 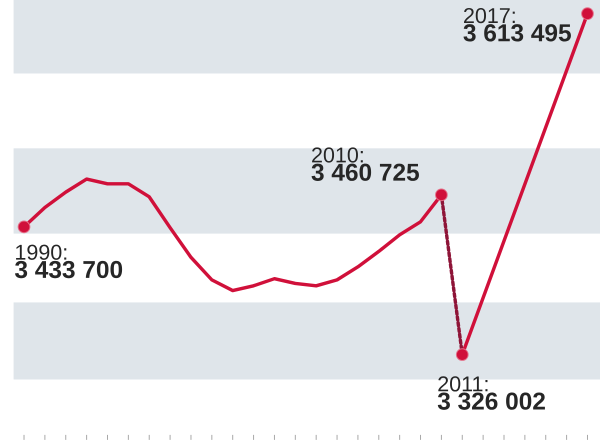 What do you see at coordinates (68, 269) in the screenshot?
I see `data-label: 3 433 700` at bounding box center [68, 269].